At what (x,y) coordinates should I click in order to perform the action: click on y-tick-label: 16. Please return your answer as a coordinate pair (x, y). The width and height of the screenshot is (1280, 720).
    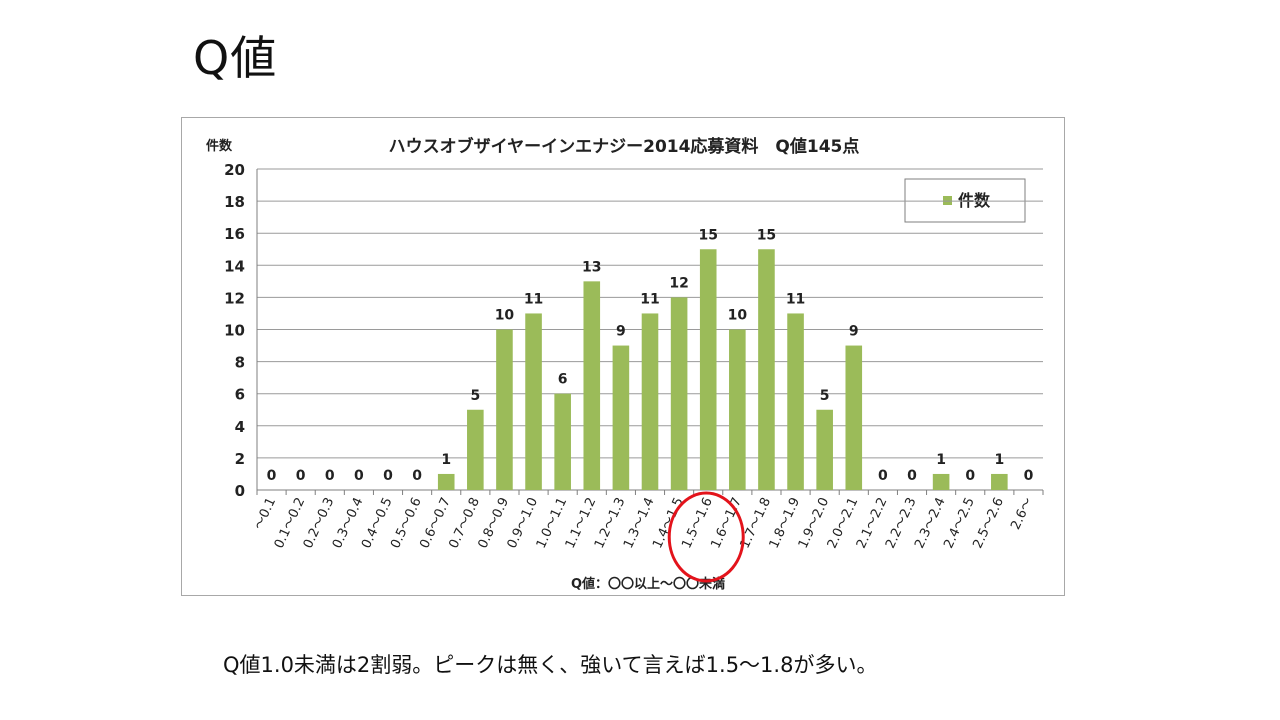
    Looking at the image, I should click on (234, 234).